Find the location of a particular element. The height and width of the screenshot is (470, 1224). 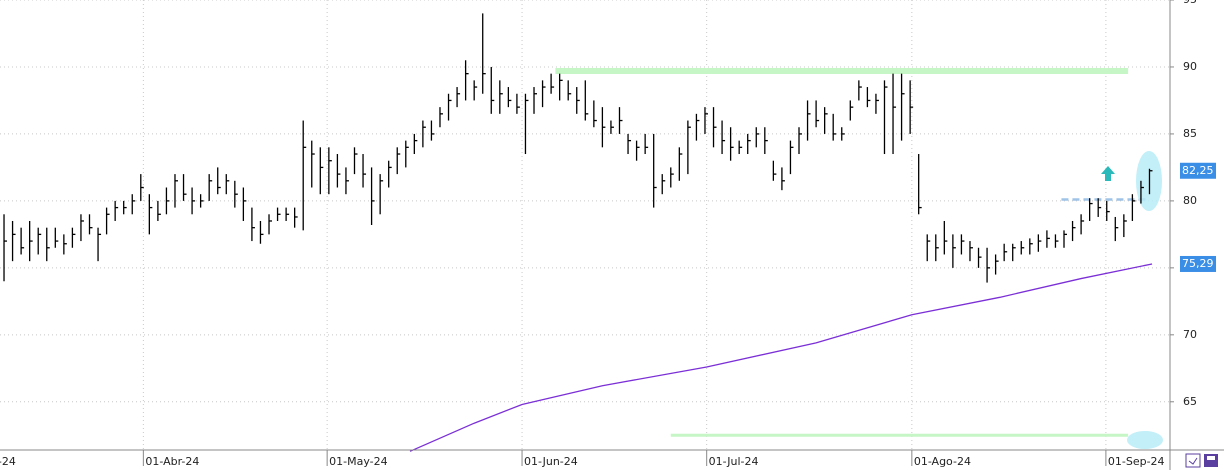

y-tick-label: 65 is located at coordinates (1190, 401).